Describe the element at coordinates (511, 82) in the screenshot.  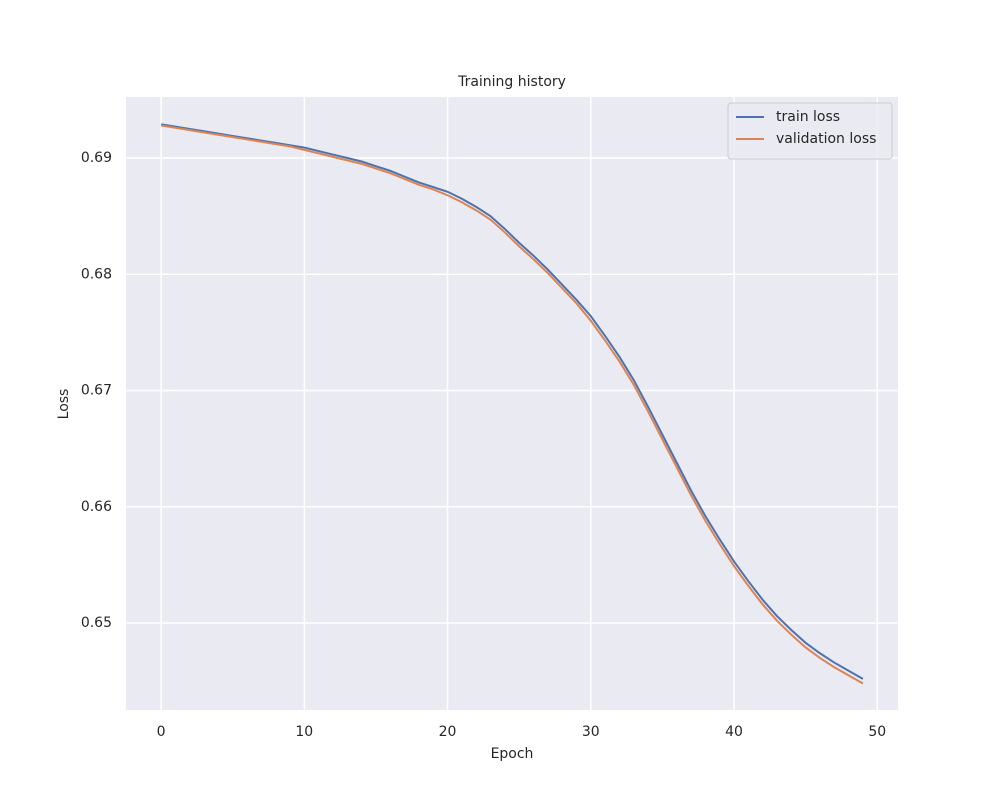
I see `chart-title: Training history` at that location.